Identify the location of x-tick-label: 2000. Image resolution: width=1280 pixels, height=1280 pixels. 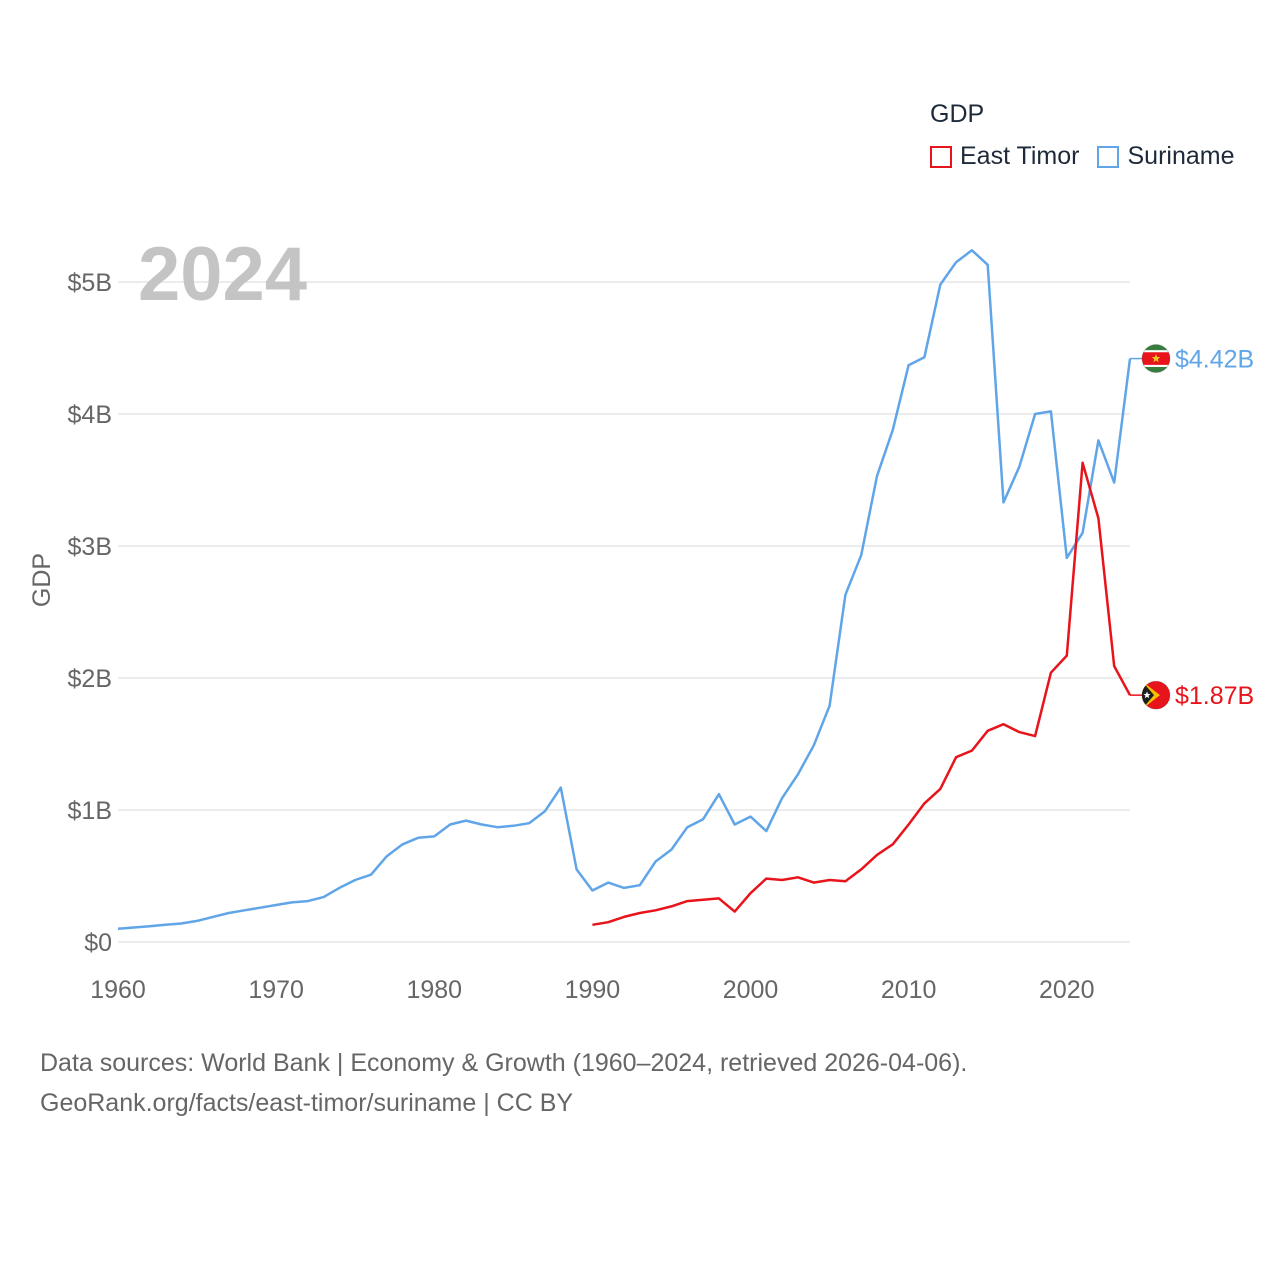
(751, 990).